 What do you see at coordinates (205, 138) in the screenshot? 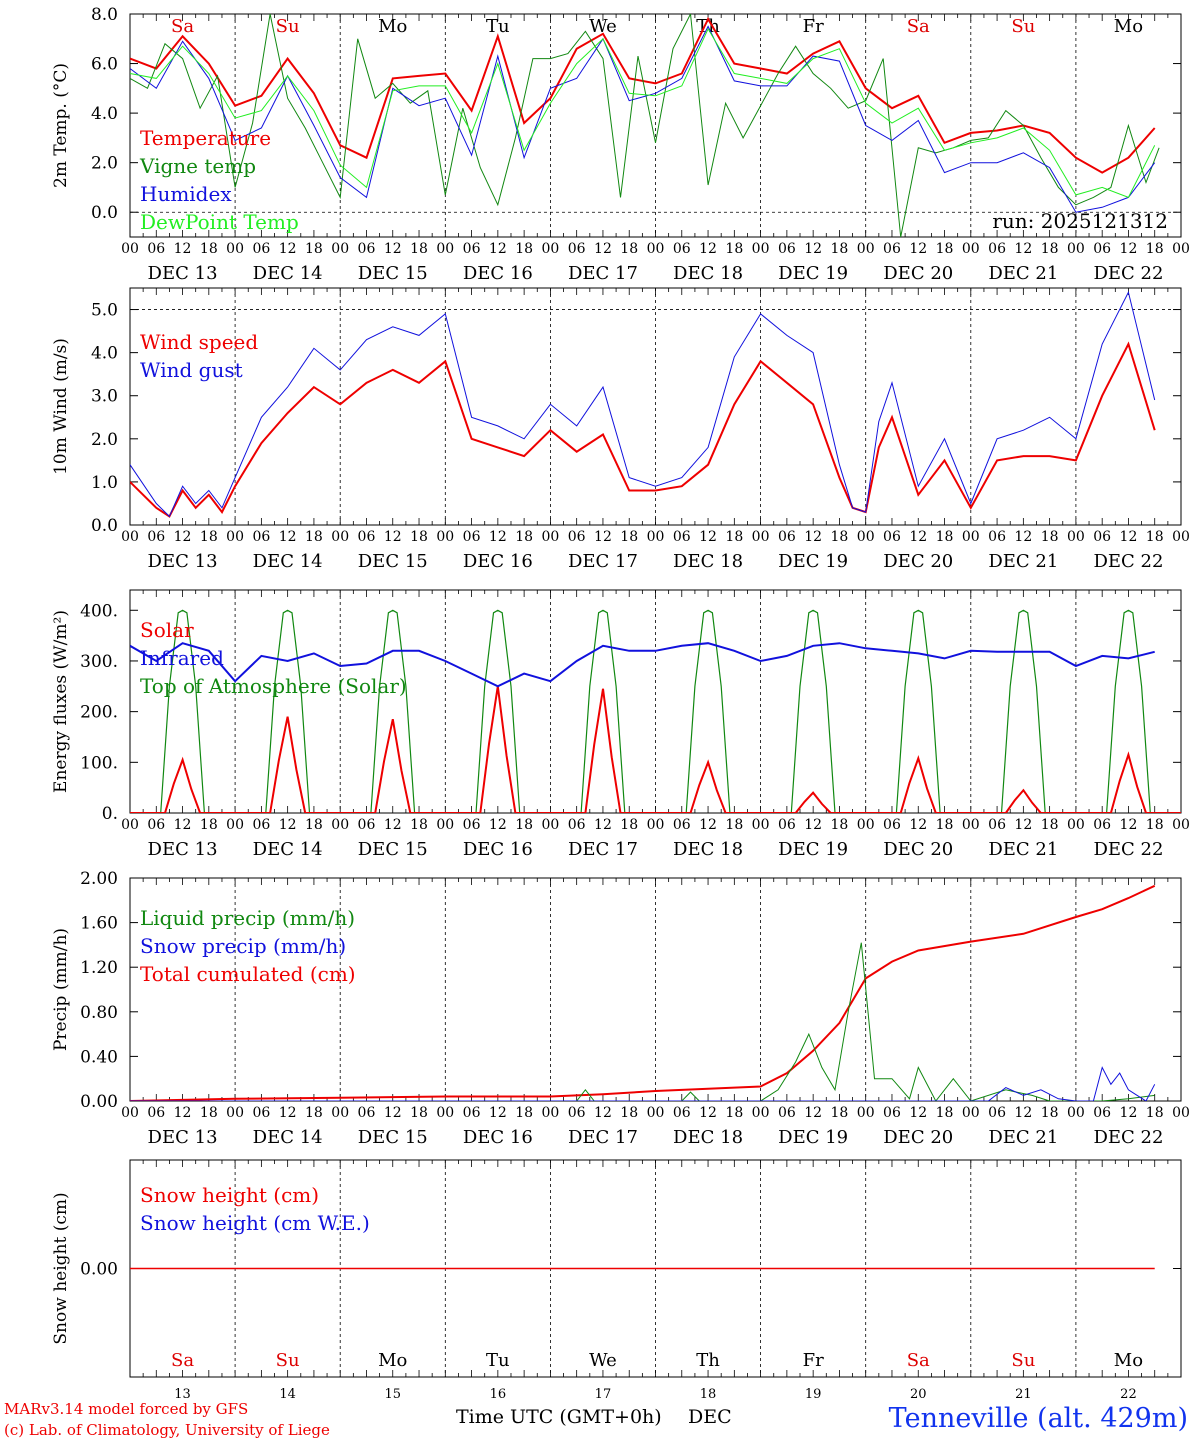
I see `legend-entry: Temperature` at bounding box center [205, 138].